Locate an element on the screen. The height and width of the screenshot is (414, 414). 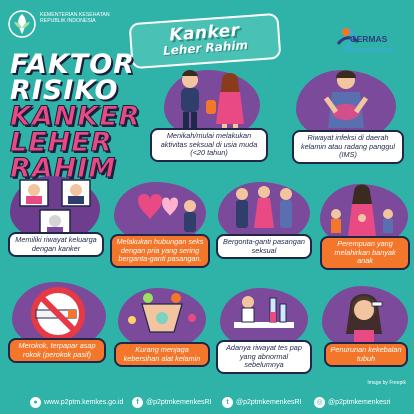
footer-instagram-text: @p2ptmkemenkesri is located at coordinates (359, 402).